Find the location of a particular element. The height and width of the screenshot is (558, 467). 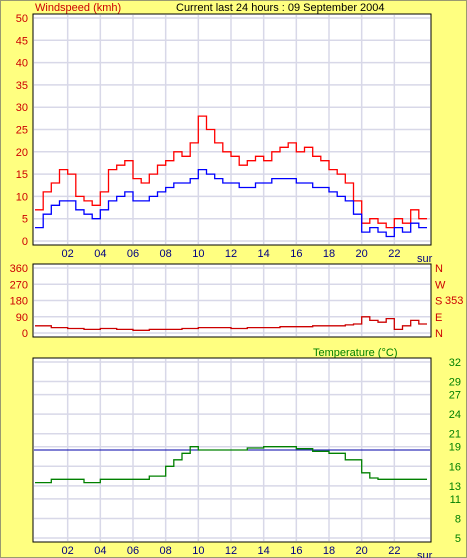

temperature-x-tick-label: 08 is located at coordinates (166, 551).